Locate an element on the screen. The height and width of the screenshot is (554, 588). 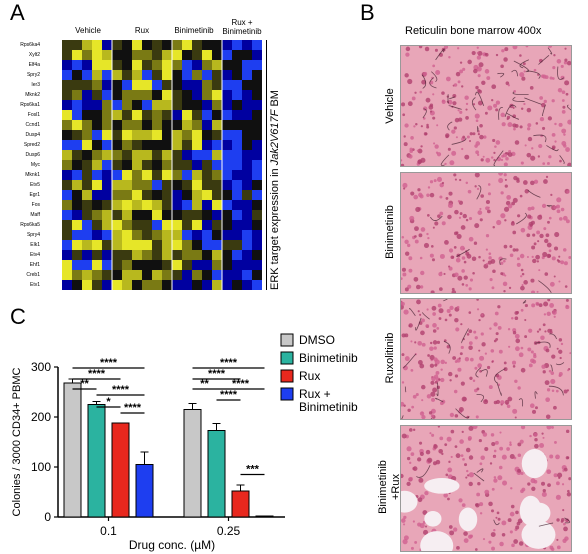
legend-swatch is located at coordinates (287, 376).